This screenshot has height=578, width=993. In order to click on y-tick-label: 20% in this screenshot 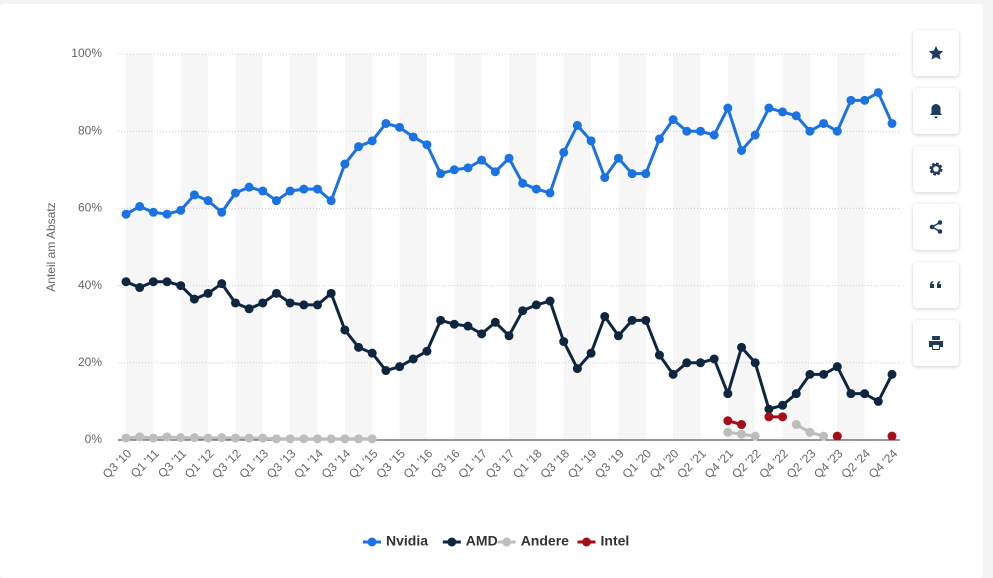, I will do `click(90, 362)`.